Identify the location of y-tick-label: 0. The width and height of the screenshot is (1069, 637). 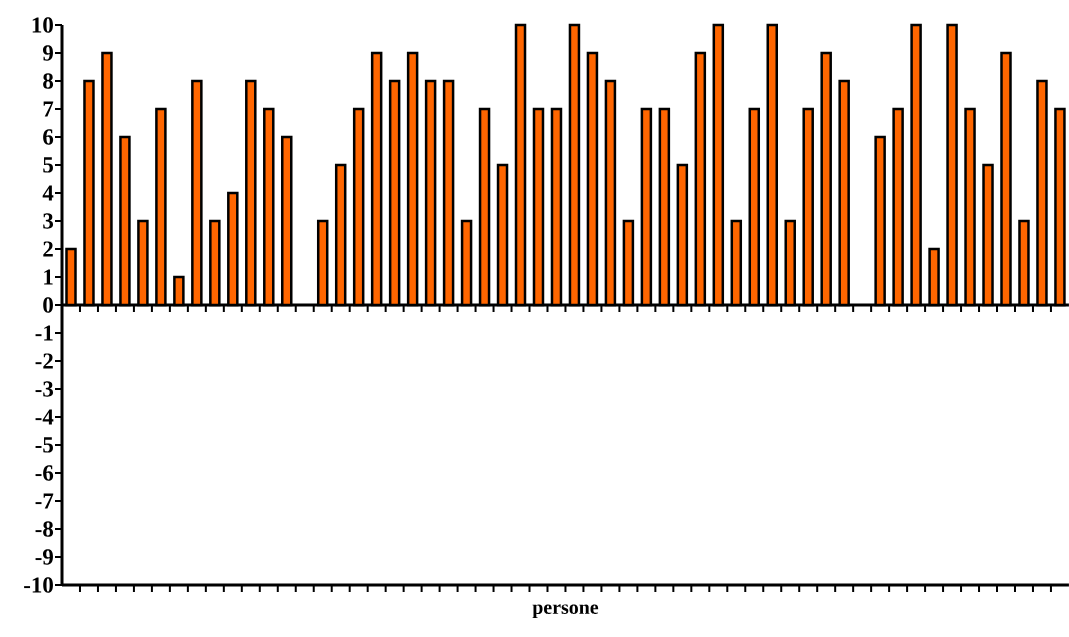
(48, 305).